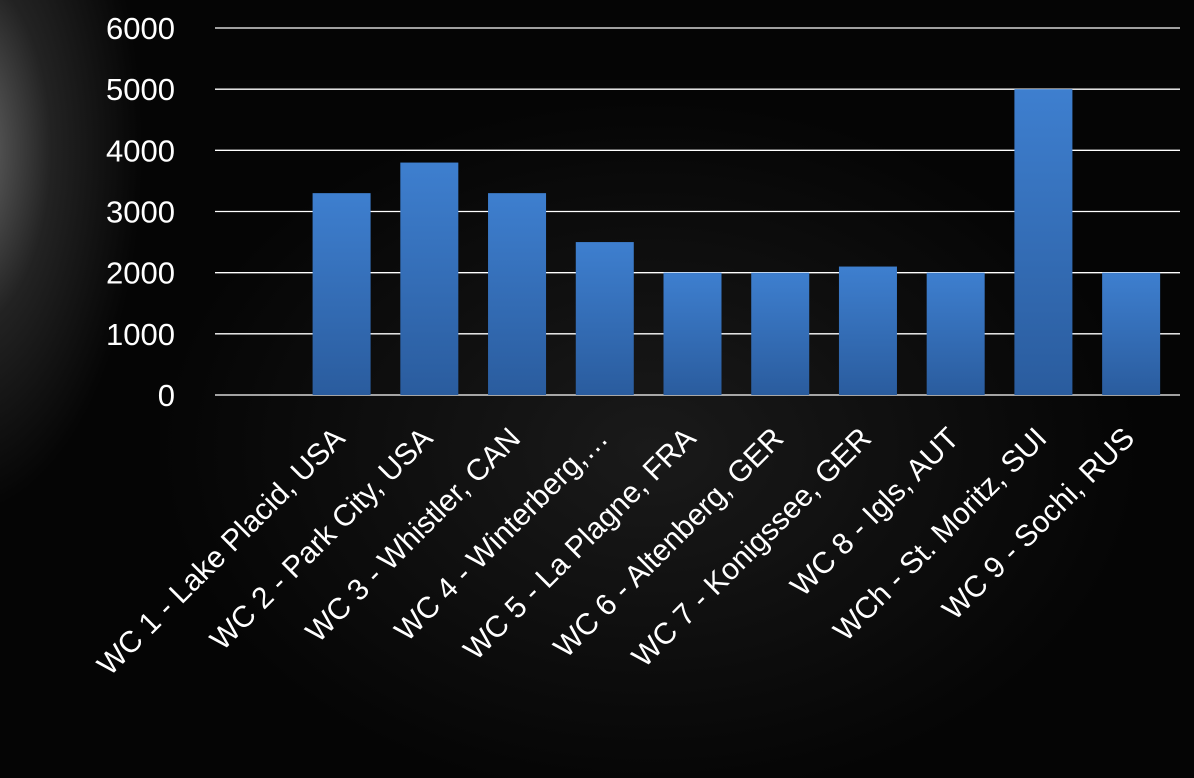  Describe the element at coordinates (140, 273) in the screenshot. I see `y-tick-label: 2000` at that location.